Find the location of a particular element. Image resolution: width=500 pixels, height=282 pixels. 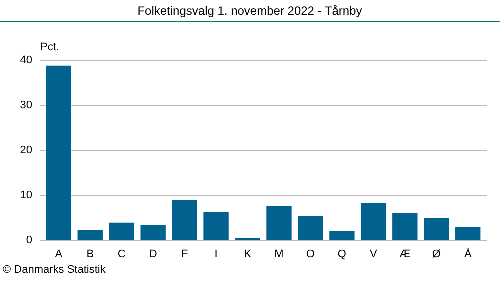

x-tick-label: O is located at coordinates (311, 254).